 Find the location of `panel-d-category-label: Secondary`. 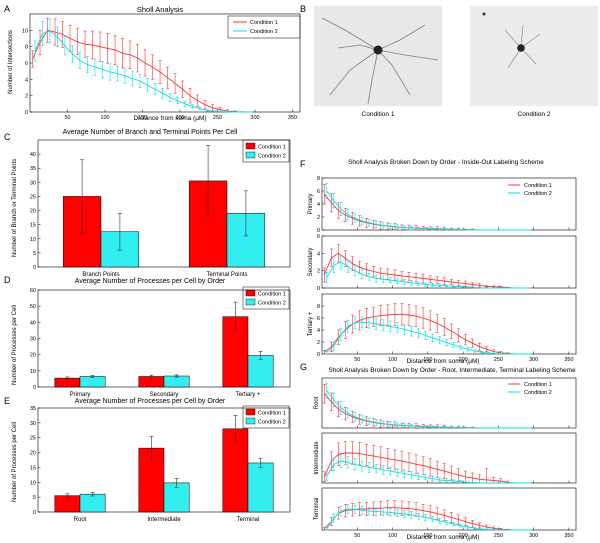

panel-d-category-label: Secondary is located at coordinates (164, 395).